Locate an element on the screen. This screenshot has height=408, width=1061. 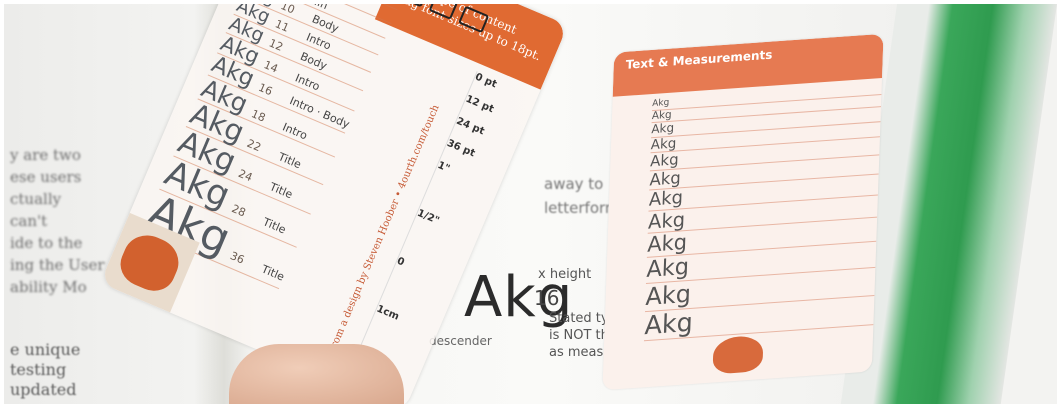
size-label: 10 is located at coordinates (287, 8).